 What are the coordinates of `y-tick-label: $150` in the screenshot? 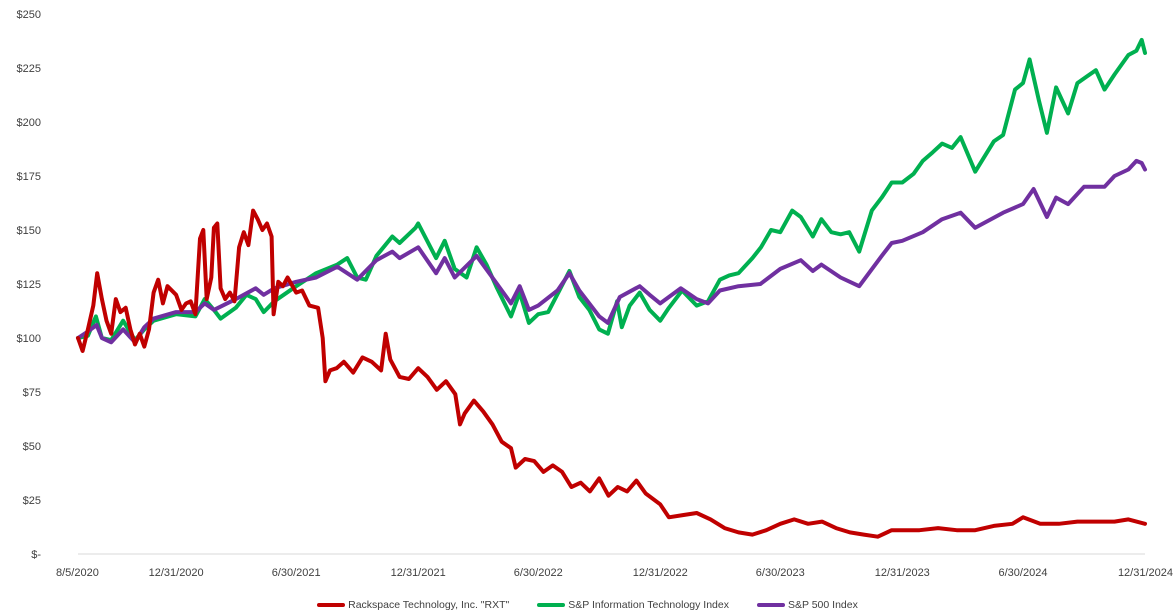 It's located at (29, 231).